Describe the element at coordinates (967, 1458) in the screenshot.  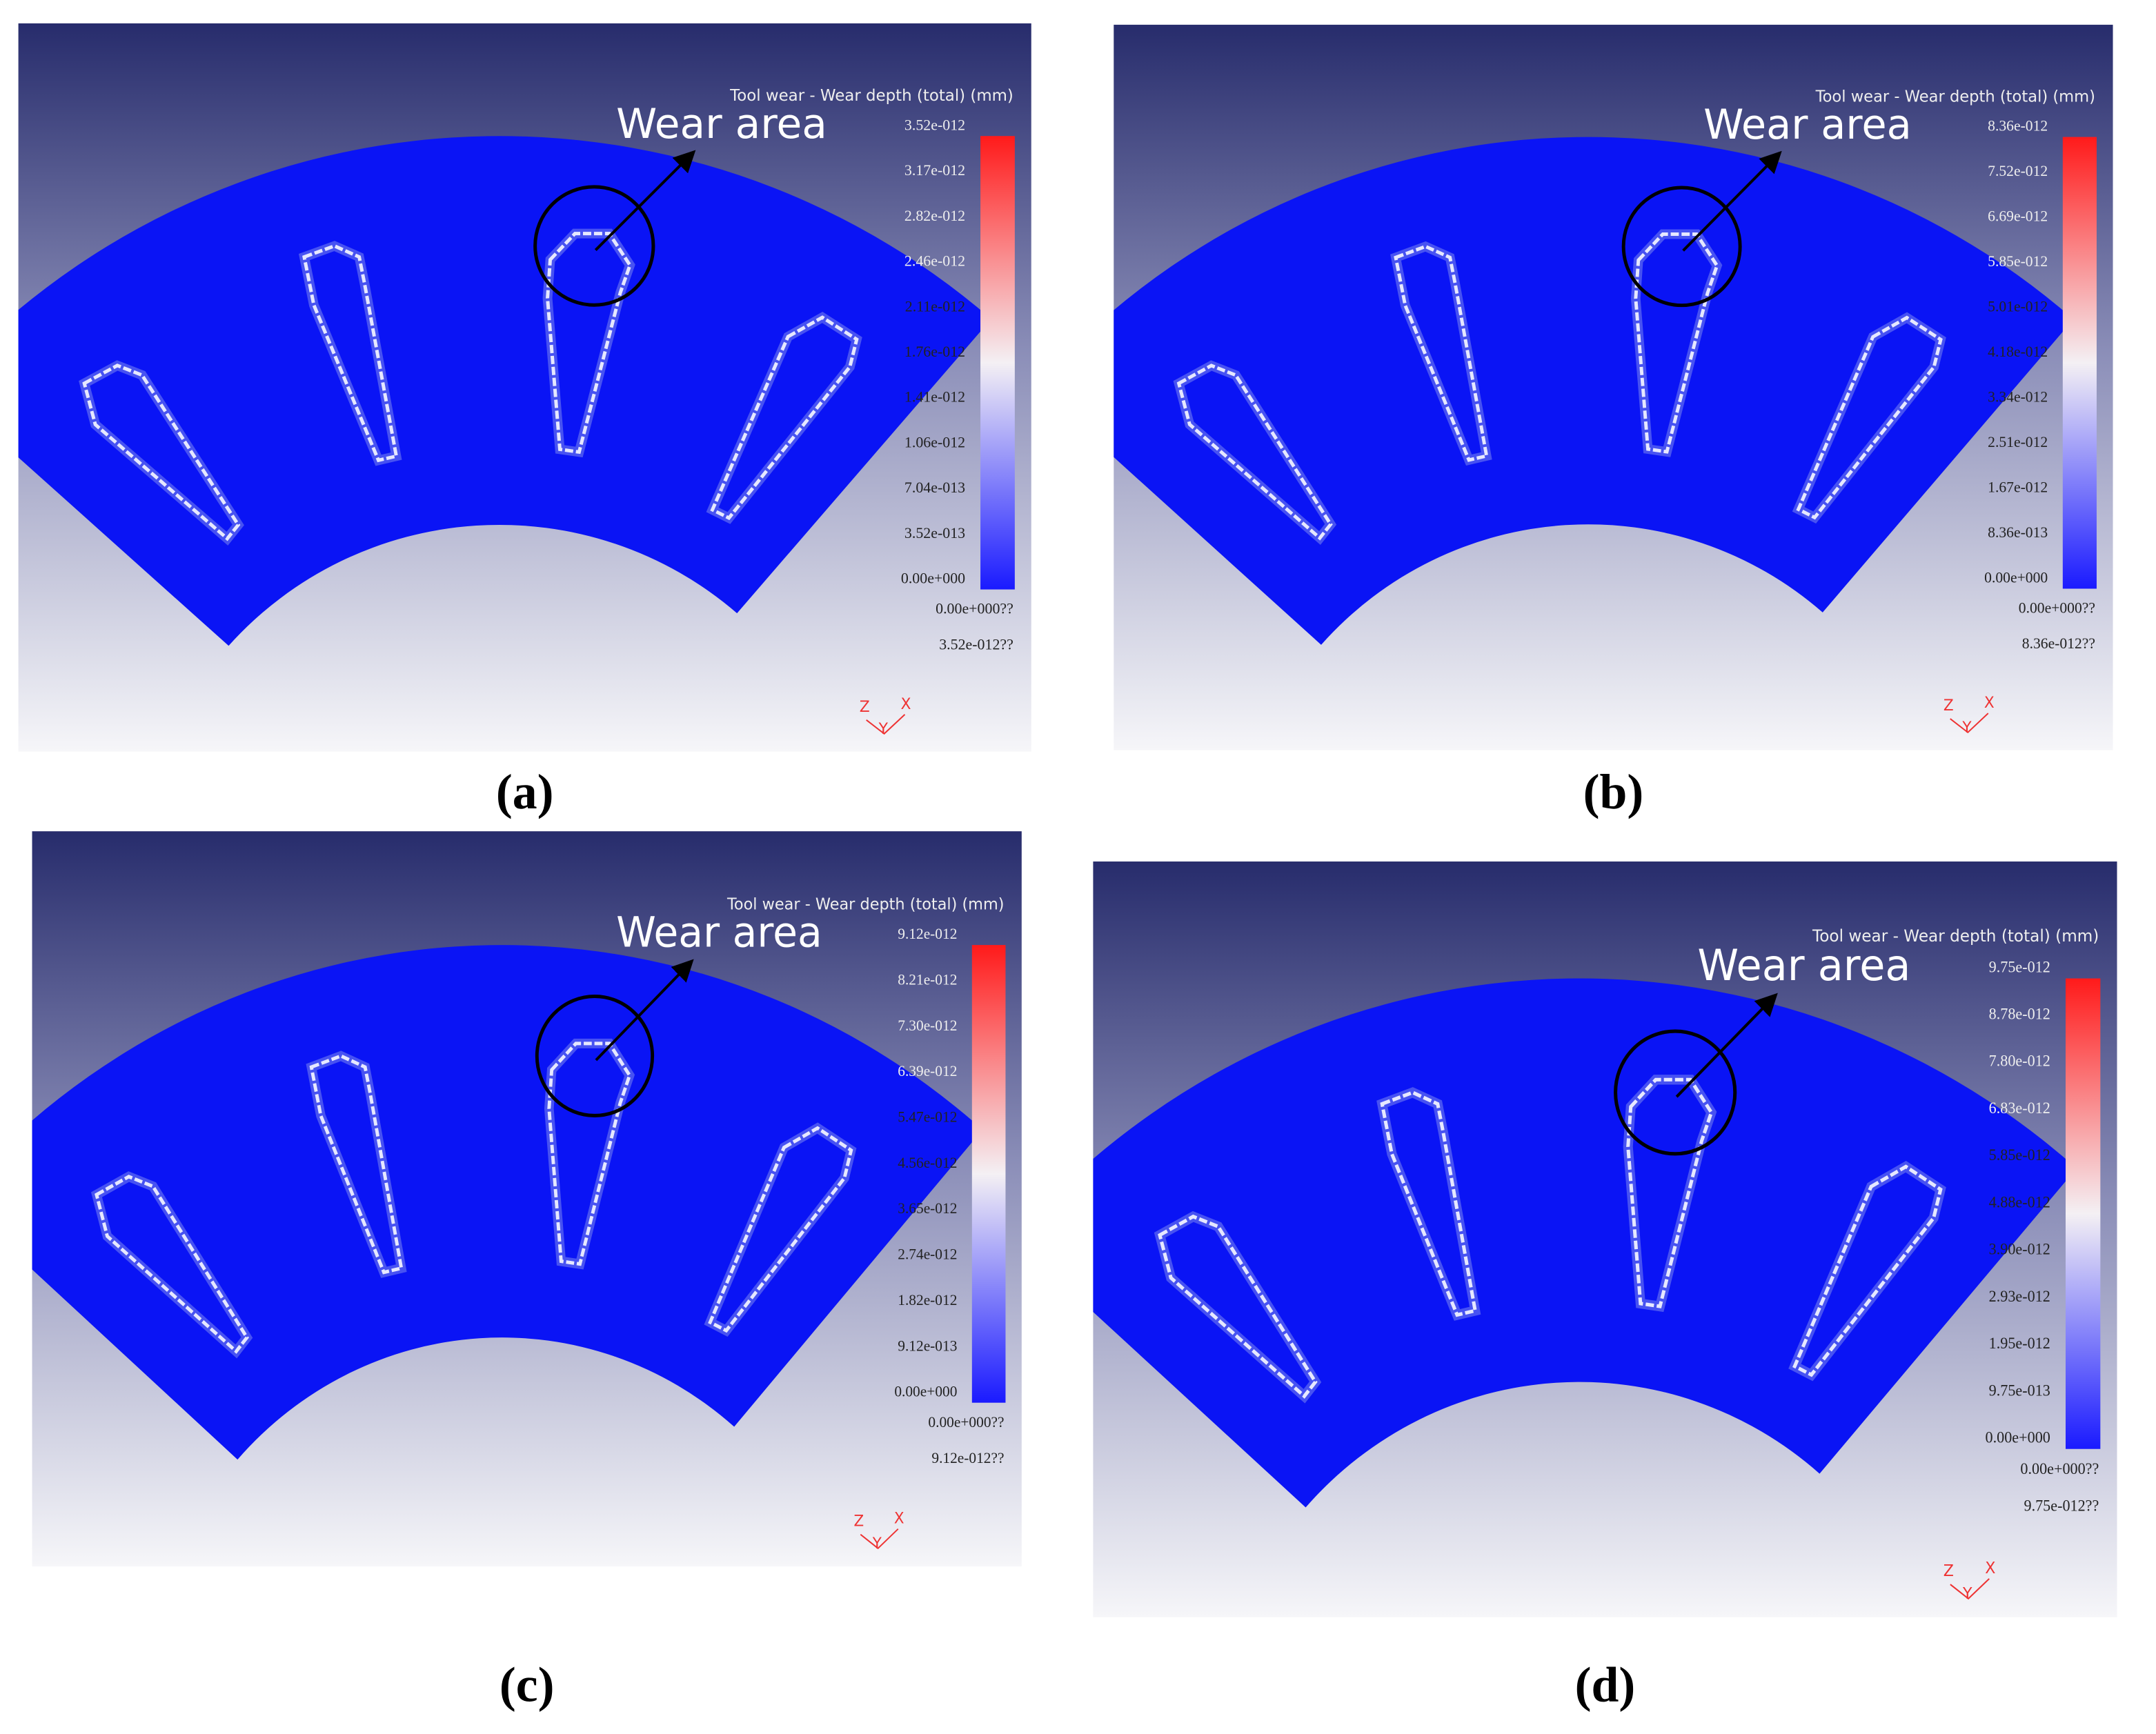
I see `range-max: 9.12e-012??` at that location.